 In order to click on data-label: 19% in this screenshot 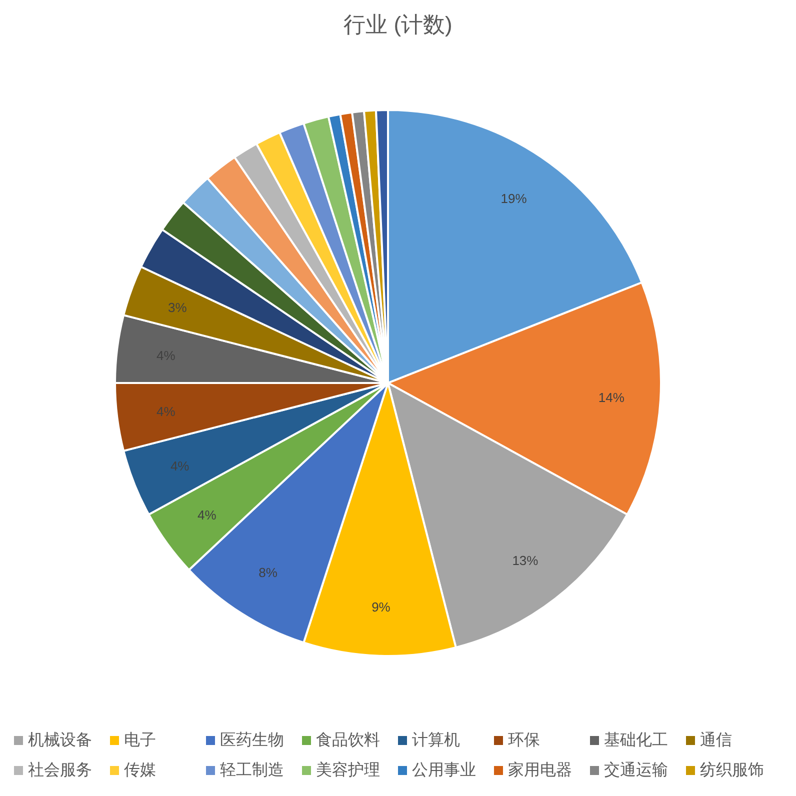, I will do `click(514, 198)`.